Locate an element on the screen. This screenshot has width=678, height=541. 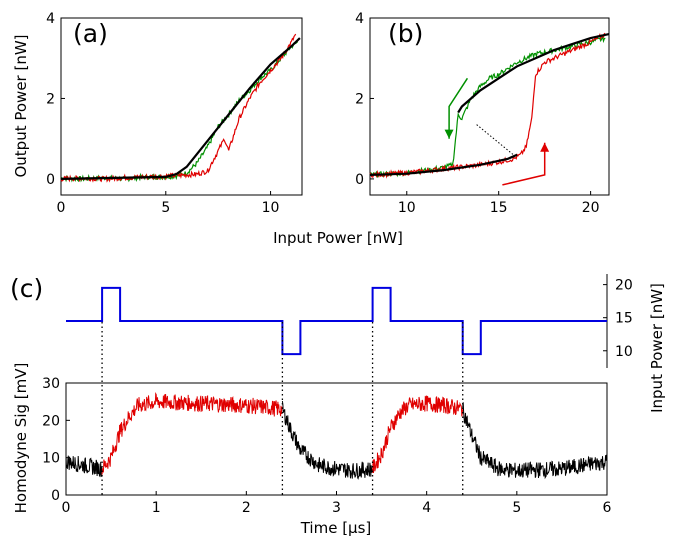
panel-c-top-ytick-label: 20 is located at coordinates (624, 286).